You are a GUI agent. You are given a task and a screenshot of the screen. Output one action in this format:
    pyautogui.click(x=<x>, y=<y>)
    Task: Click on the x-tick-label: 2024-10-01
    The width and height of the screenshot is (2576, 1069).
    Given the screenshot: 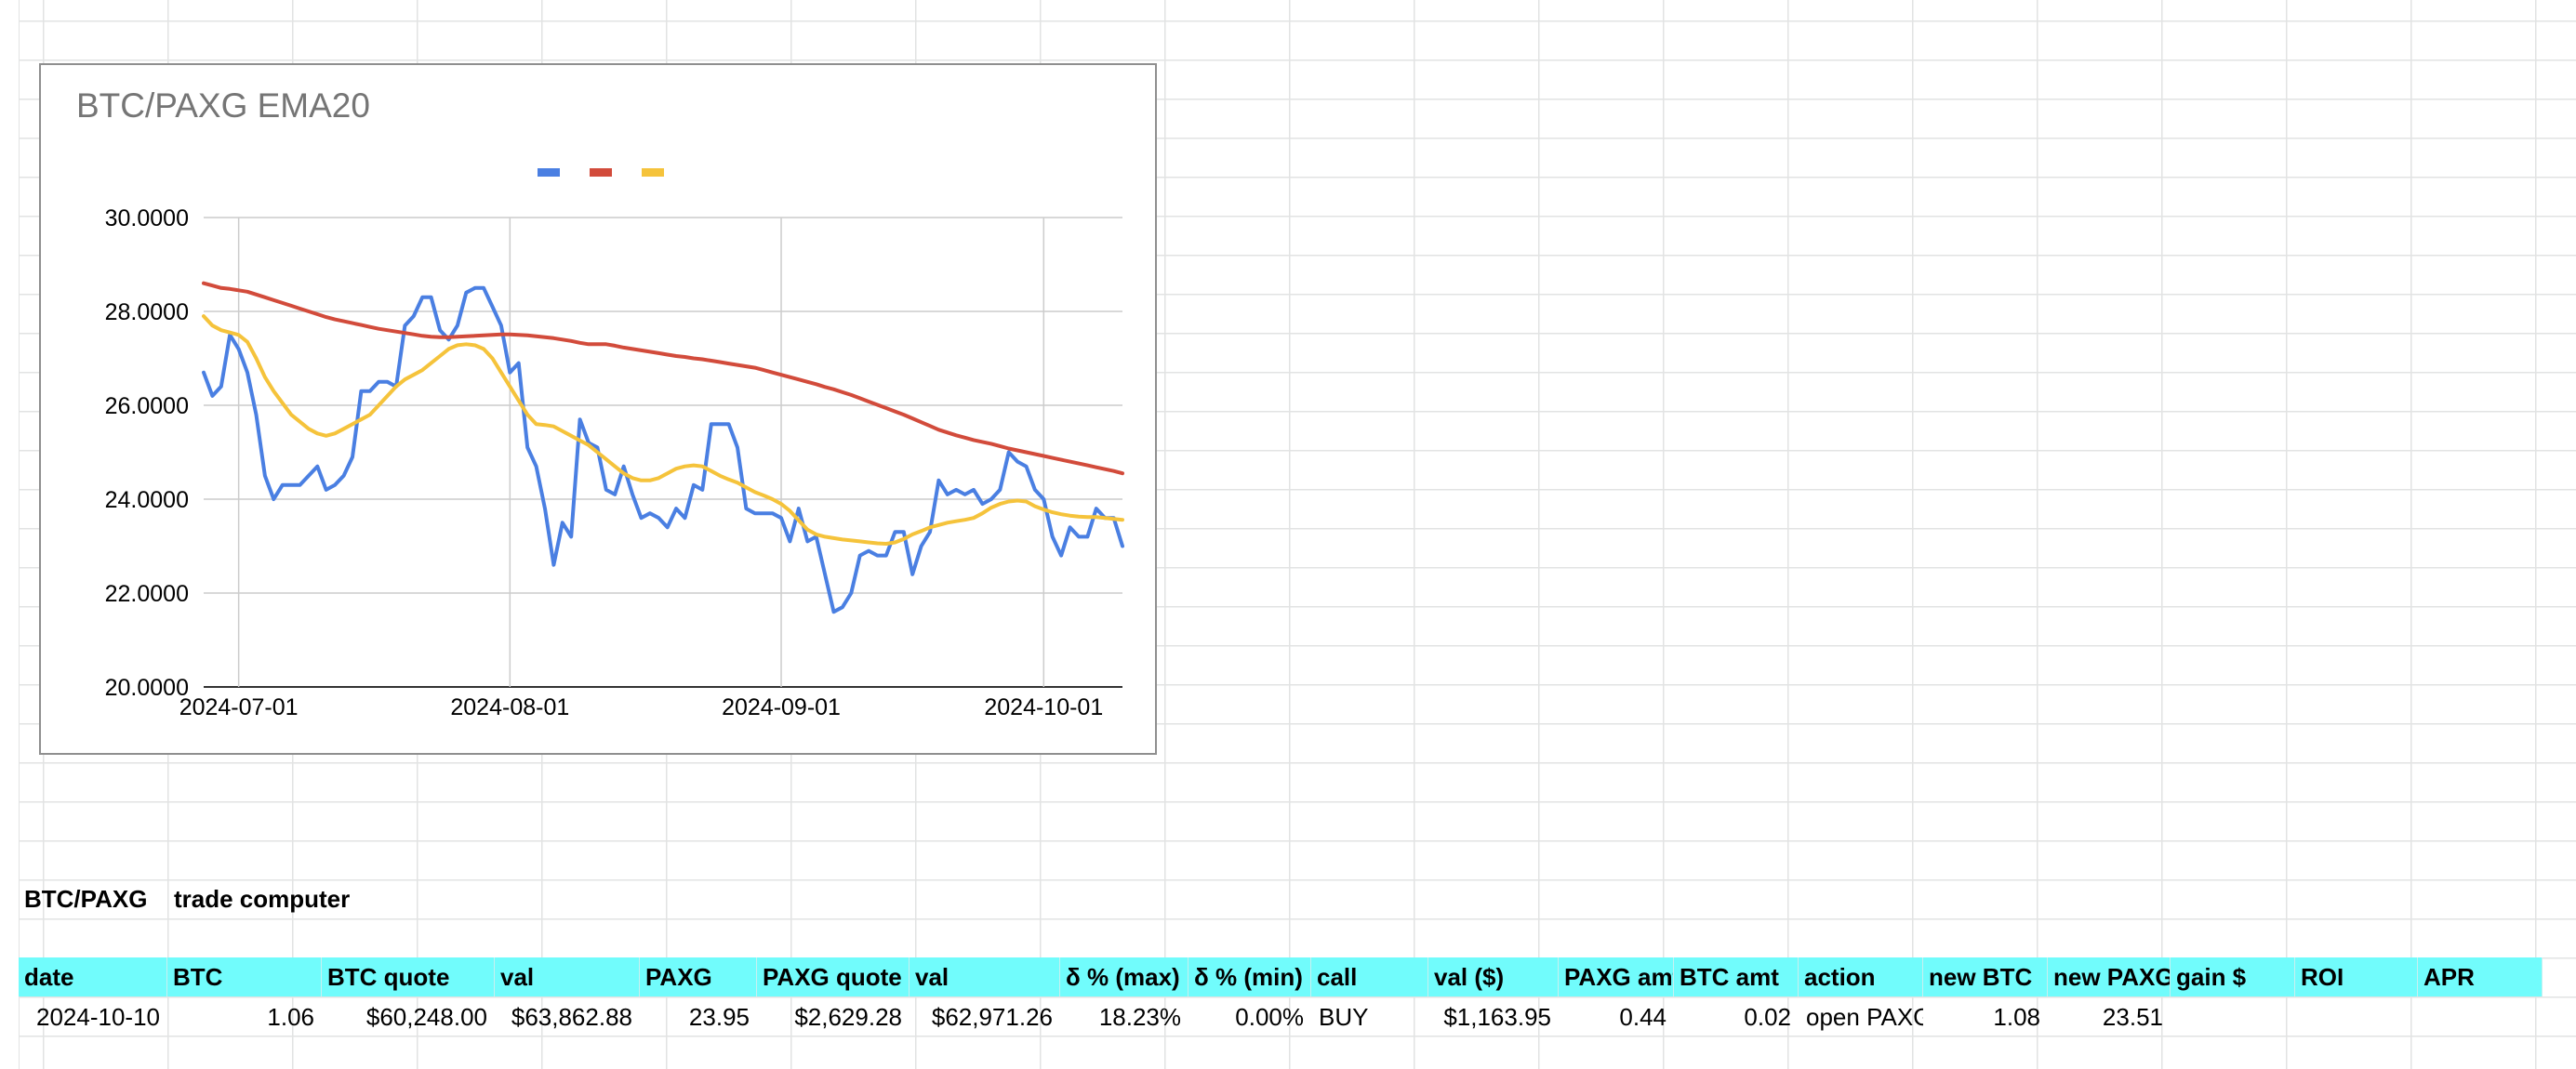 What is the action you would take?
    pyautogui.click(x=1043, y=707)
    